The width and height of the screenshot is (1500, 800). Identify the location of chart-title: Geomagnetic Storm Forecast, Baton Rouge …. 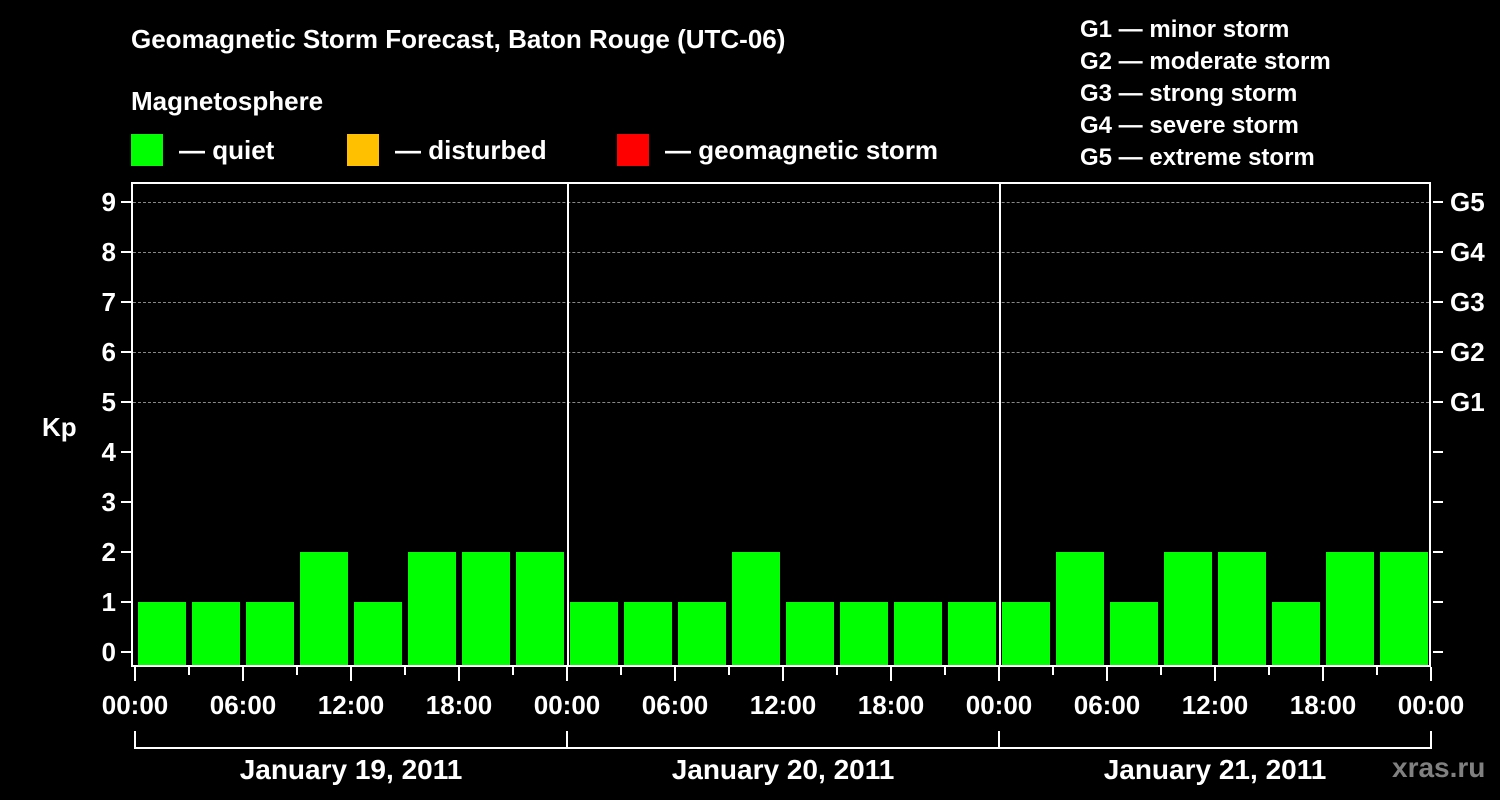
(458, 39).